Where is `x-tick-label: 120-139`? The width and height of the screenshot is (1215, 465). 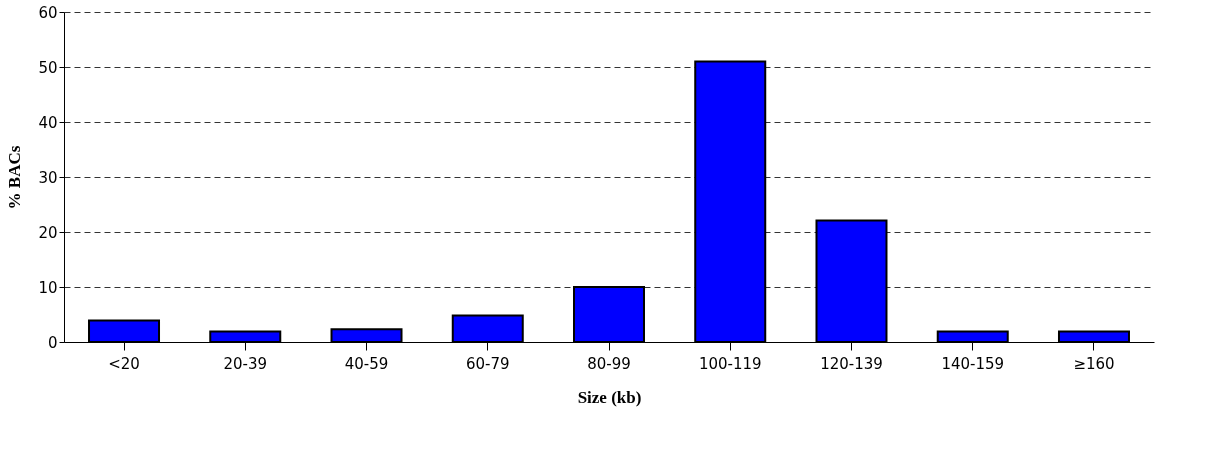
x-tick-label: 120-139 is located at coordinates (851, 363).